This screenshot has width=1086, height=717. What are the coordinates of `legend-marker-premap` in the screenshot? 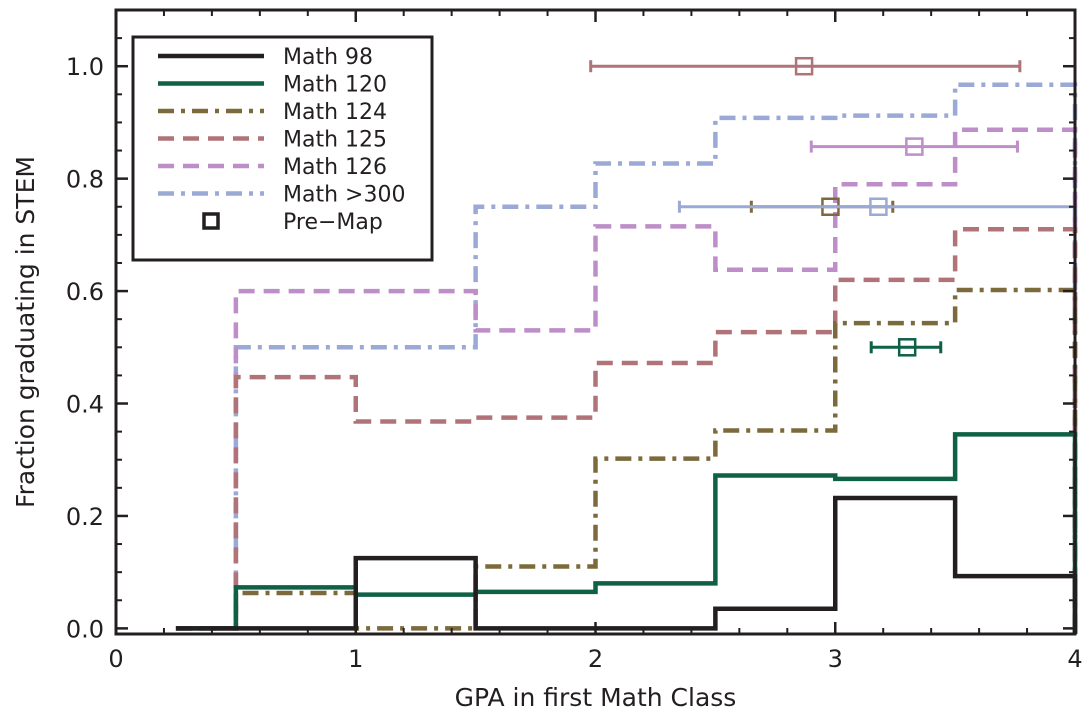 It's located at (211, 221).